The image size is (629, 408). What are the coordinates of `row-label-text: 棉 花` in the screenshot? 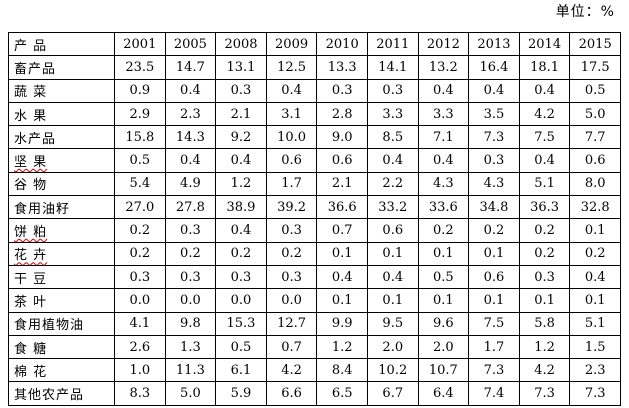 It's located at (31, 372).